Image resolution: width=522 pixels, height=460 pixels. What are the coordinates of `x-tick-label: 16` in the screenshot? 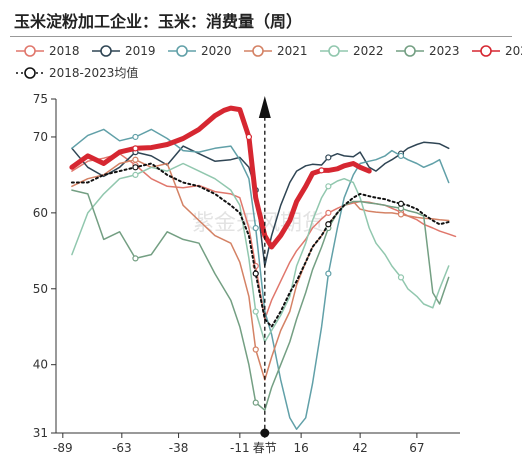 It's located at (300, 448).